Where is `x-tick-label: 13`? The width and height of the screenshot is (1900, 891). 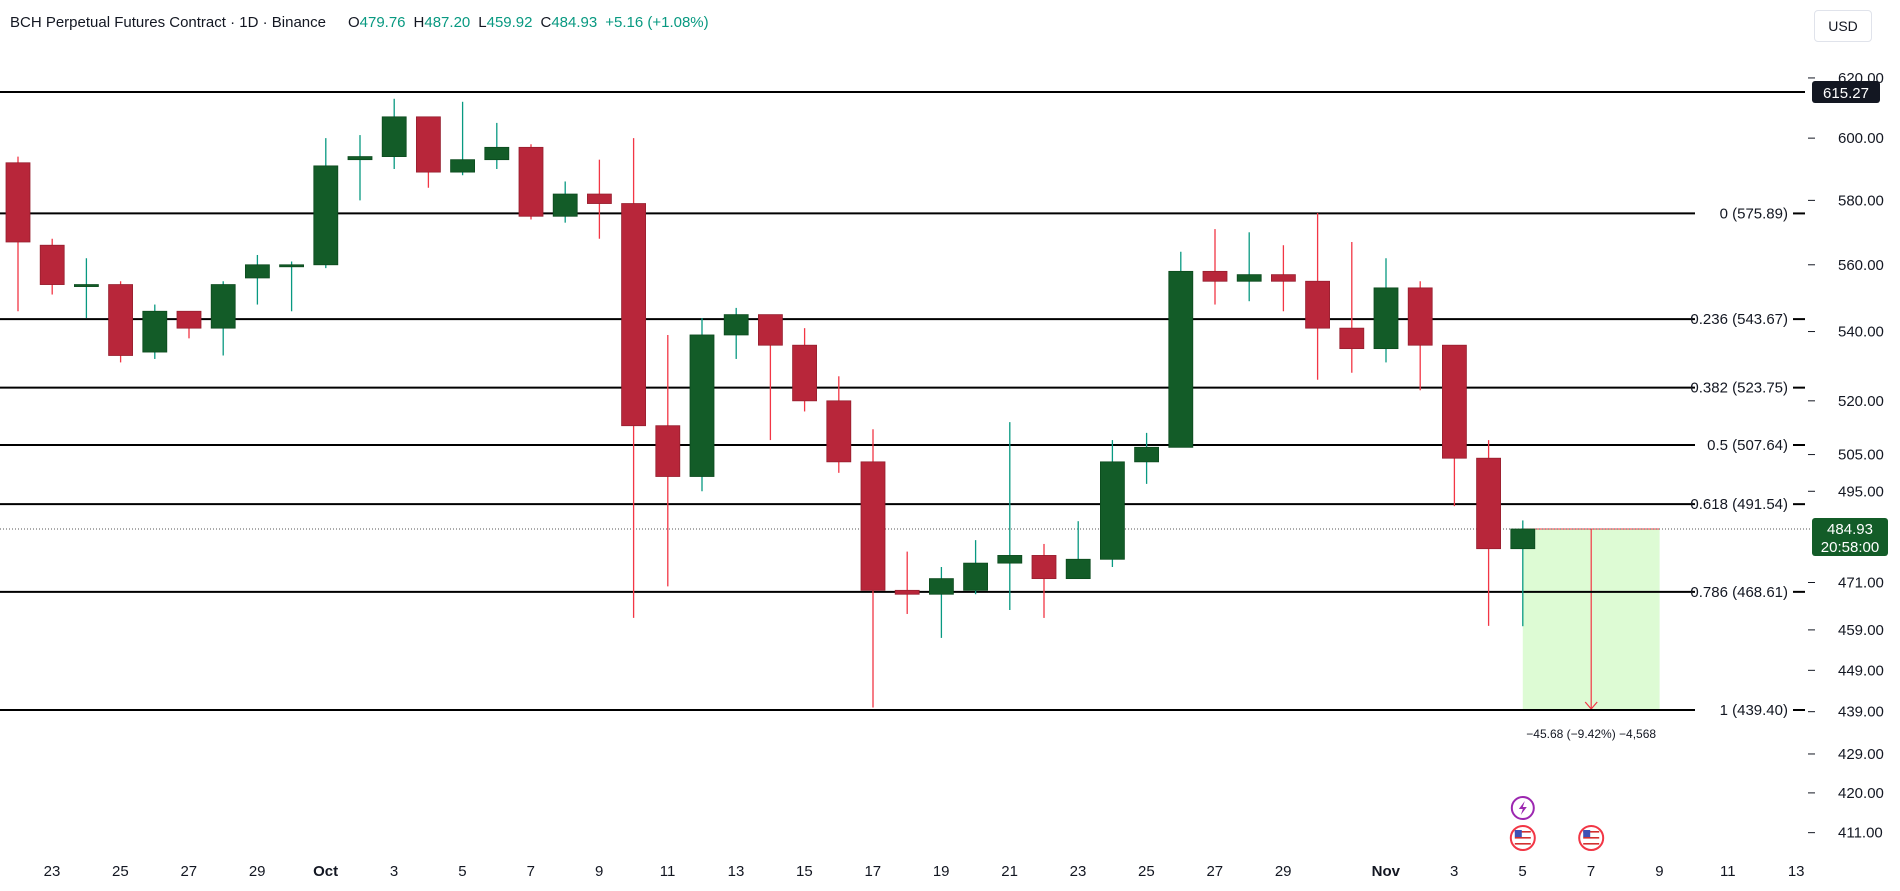
x-tick-label: 13 is located at coordinates (736, 871).